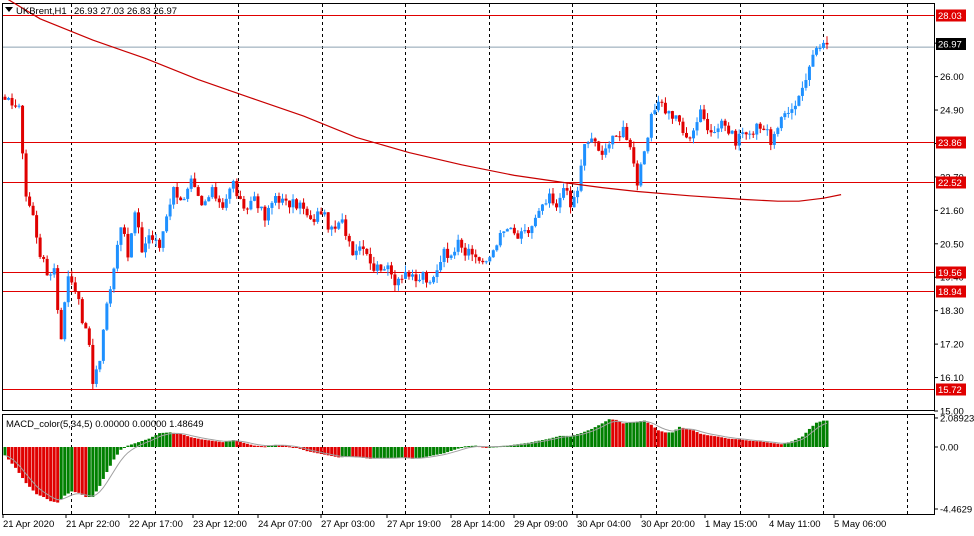  Describe the element at coordinates (9, 9) in the screenshot. I see `symbol-dropdown-icon` at that location.